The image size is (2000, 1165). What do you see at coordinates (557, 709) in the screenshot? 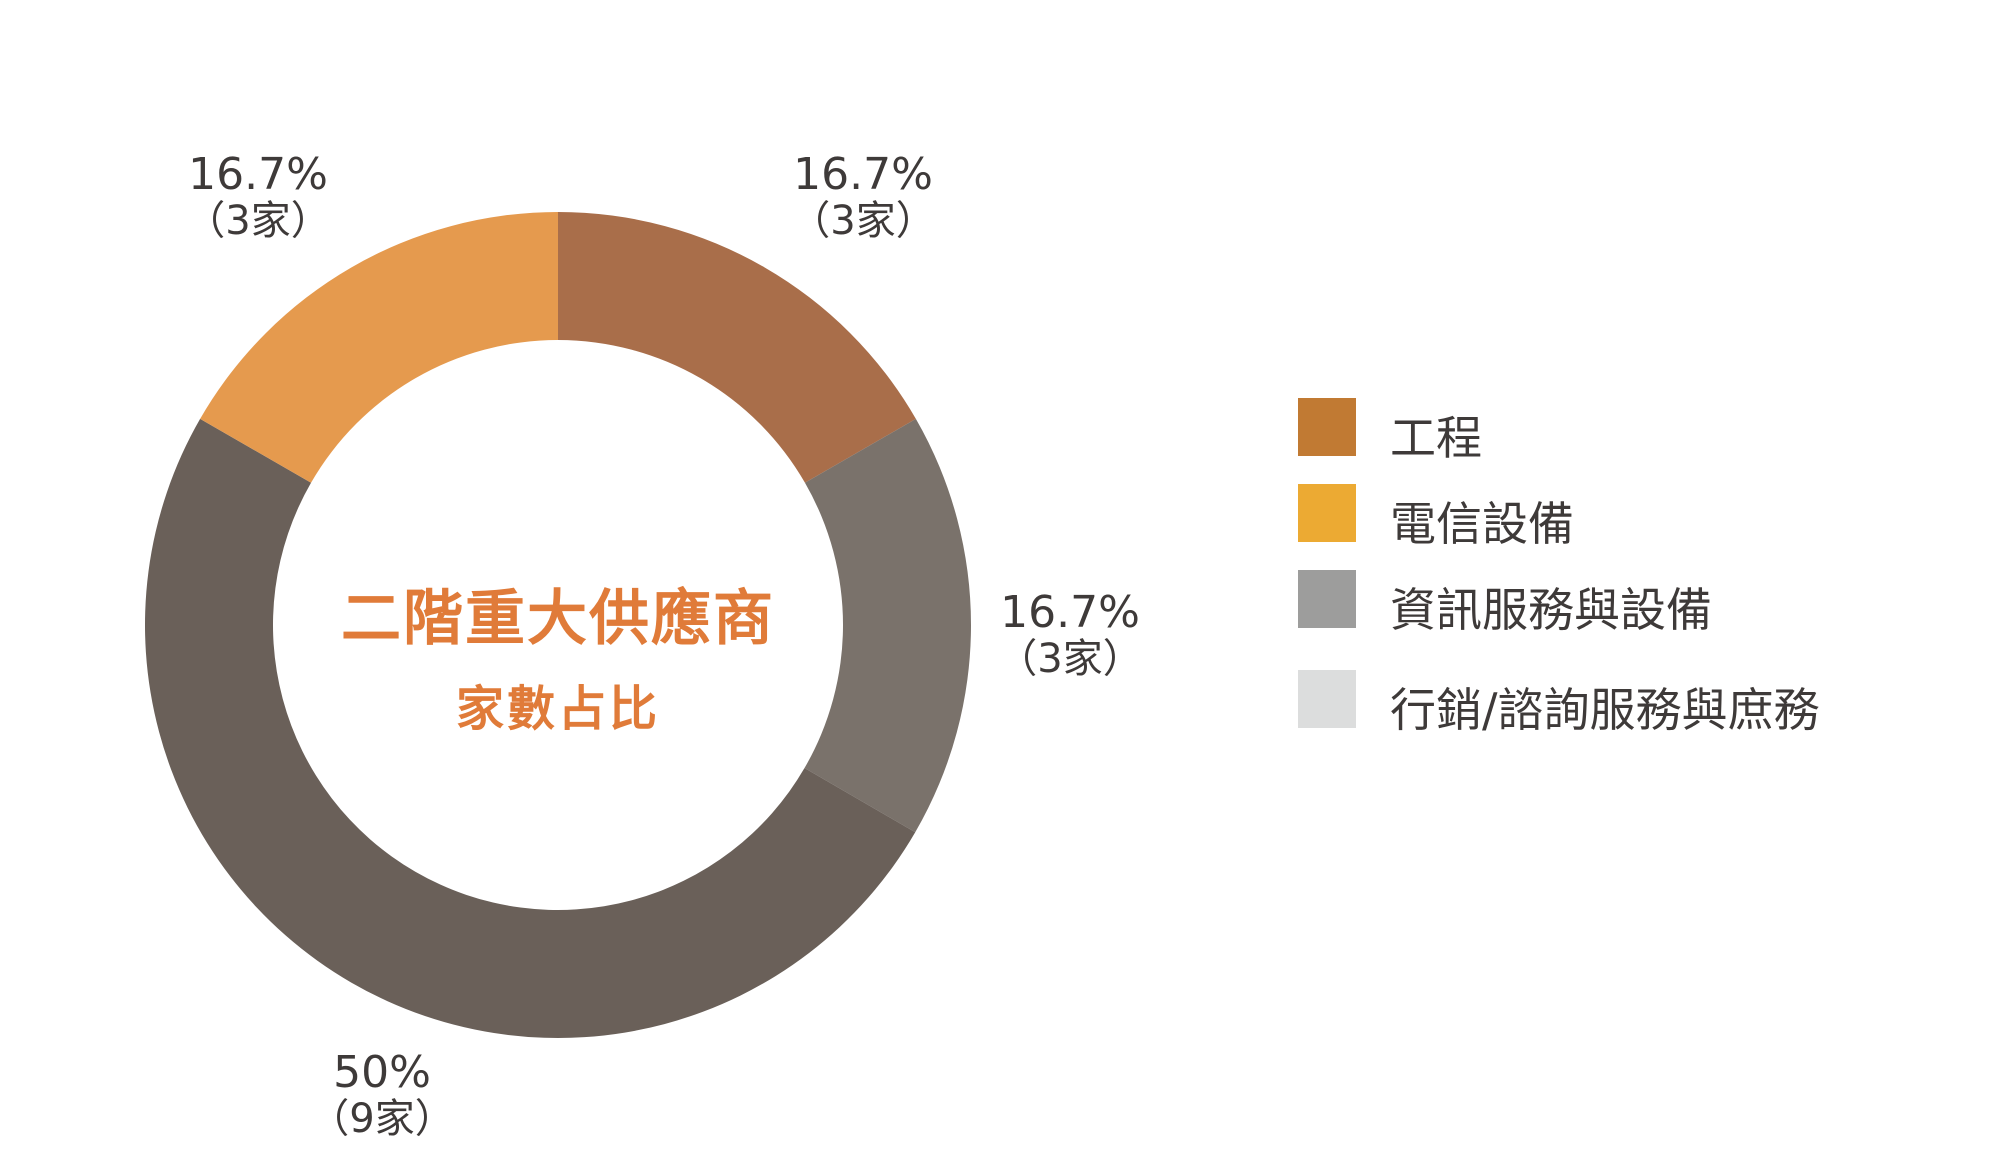
I see `chart-subtitle: 家數占比` at bounding box center [557, 709].